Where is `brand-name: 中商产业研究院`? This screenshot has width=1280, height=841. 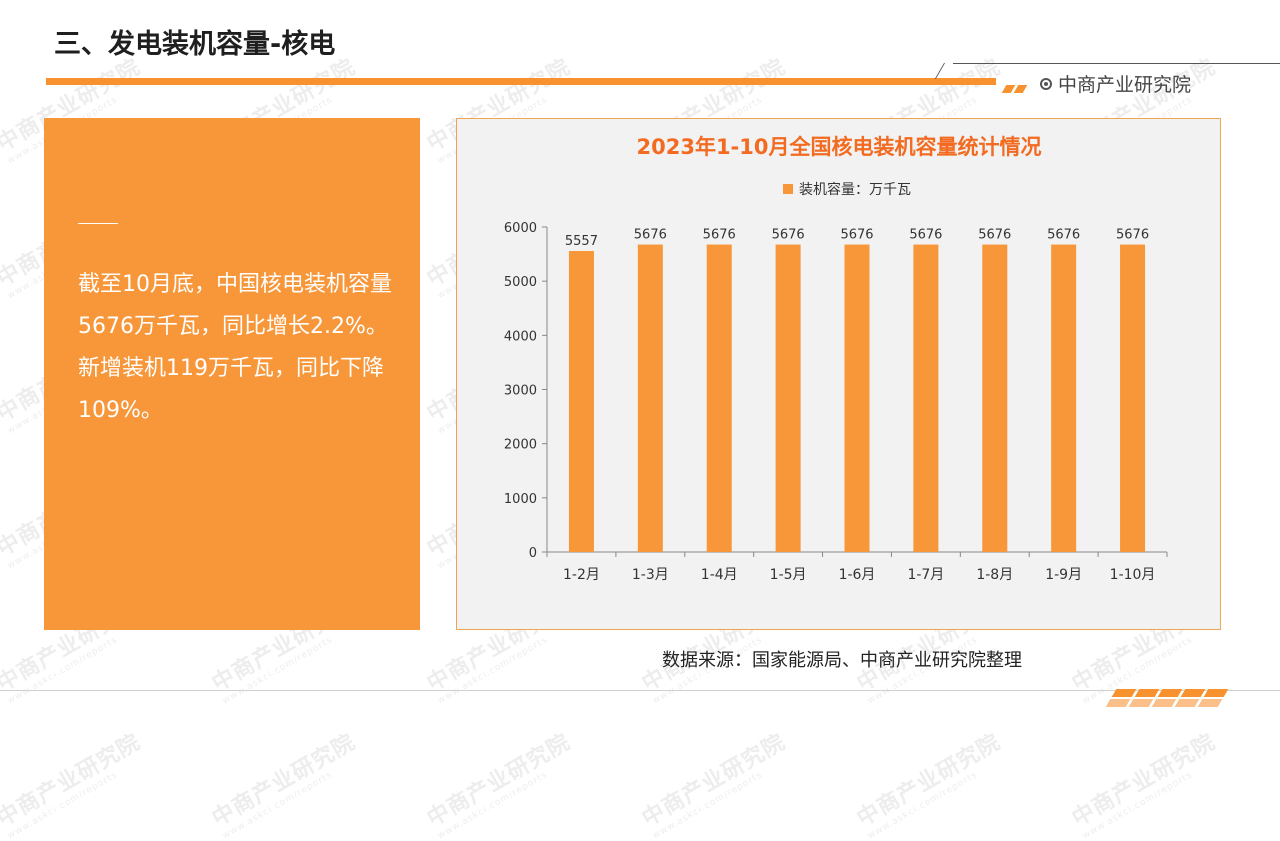
brand-name: 中商产业研究院 is located at coordinates (1125, 85).